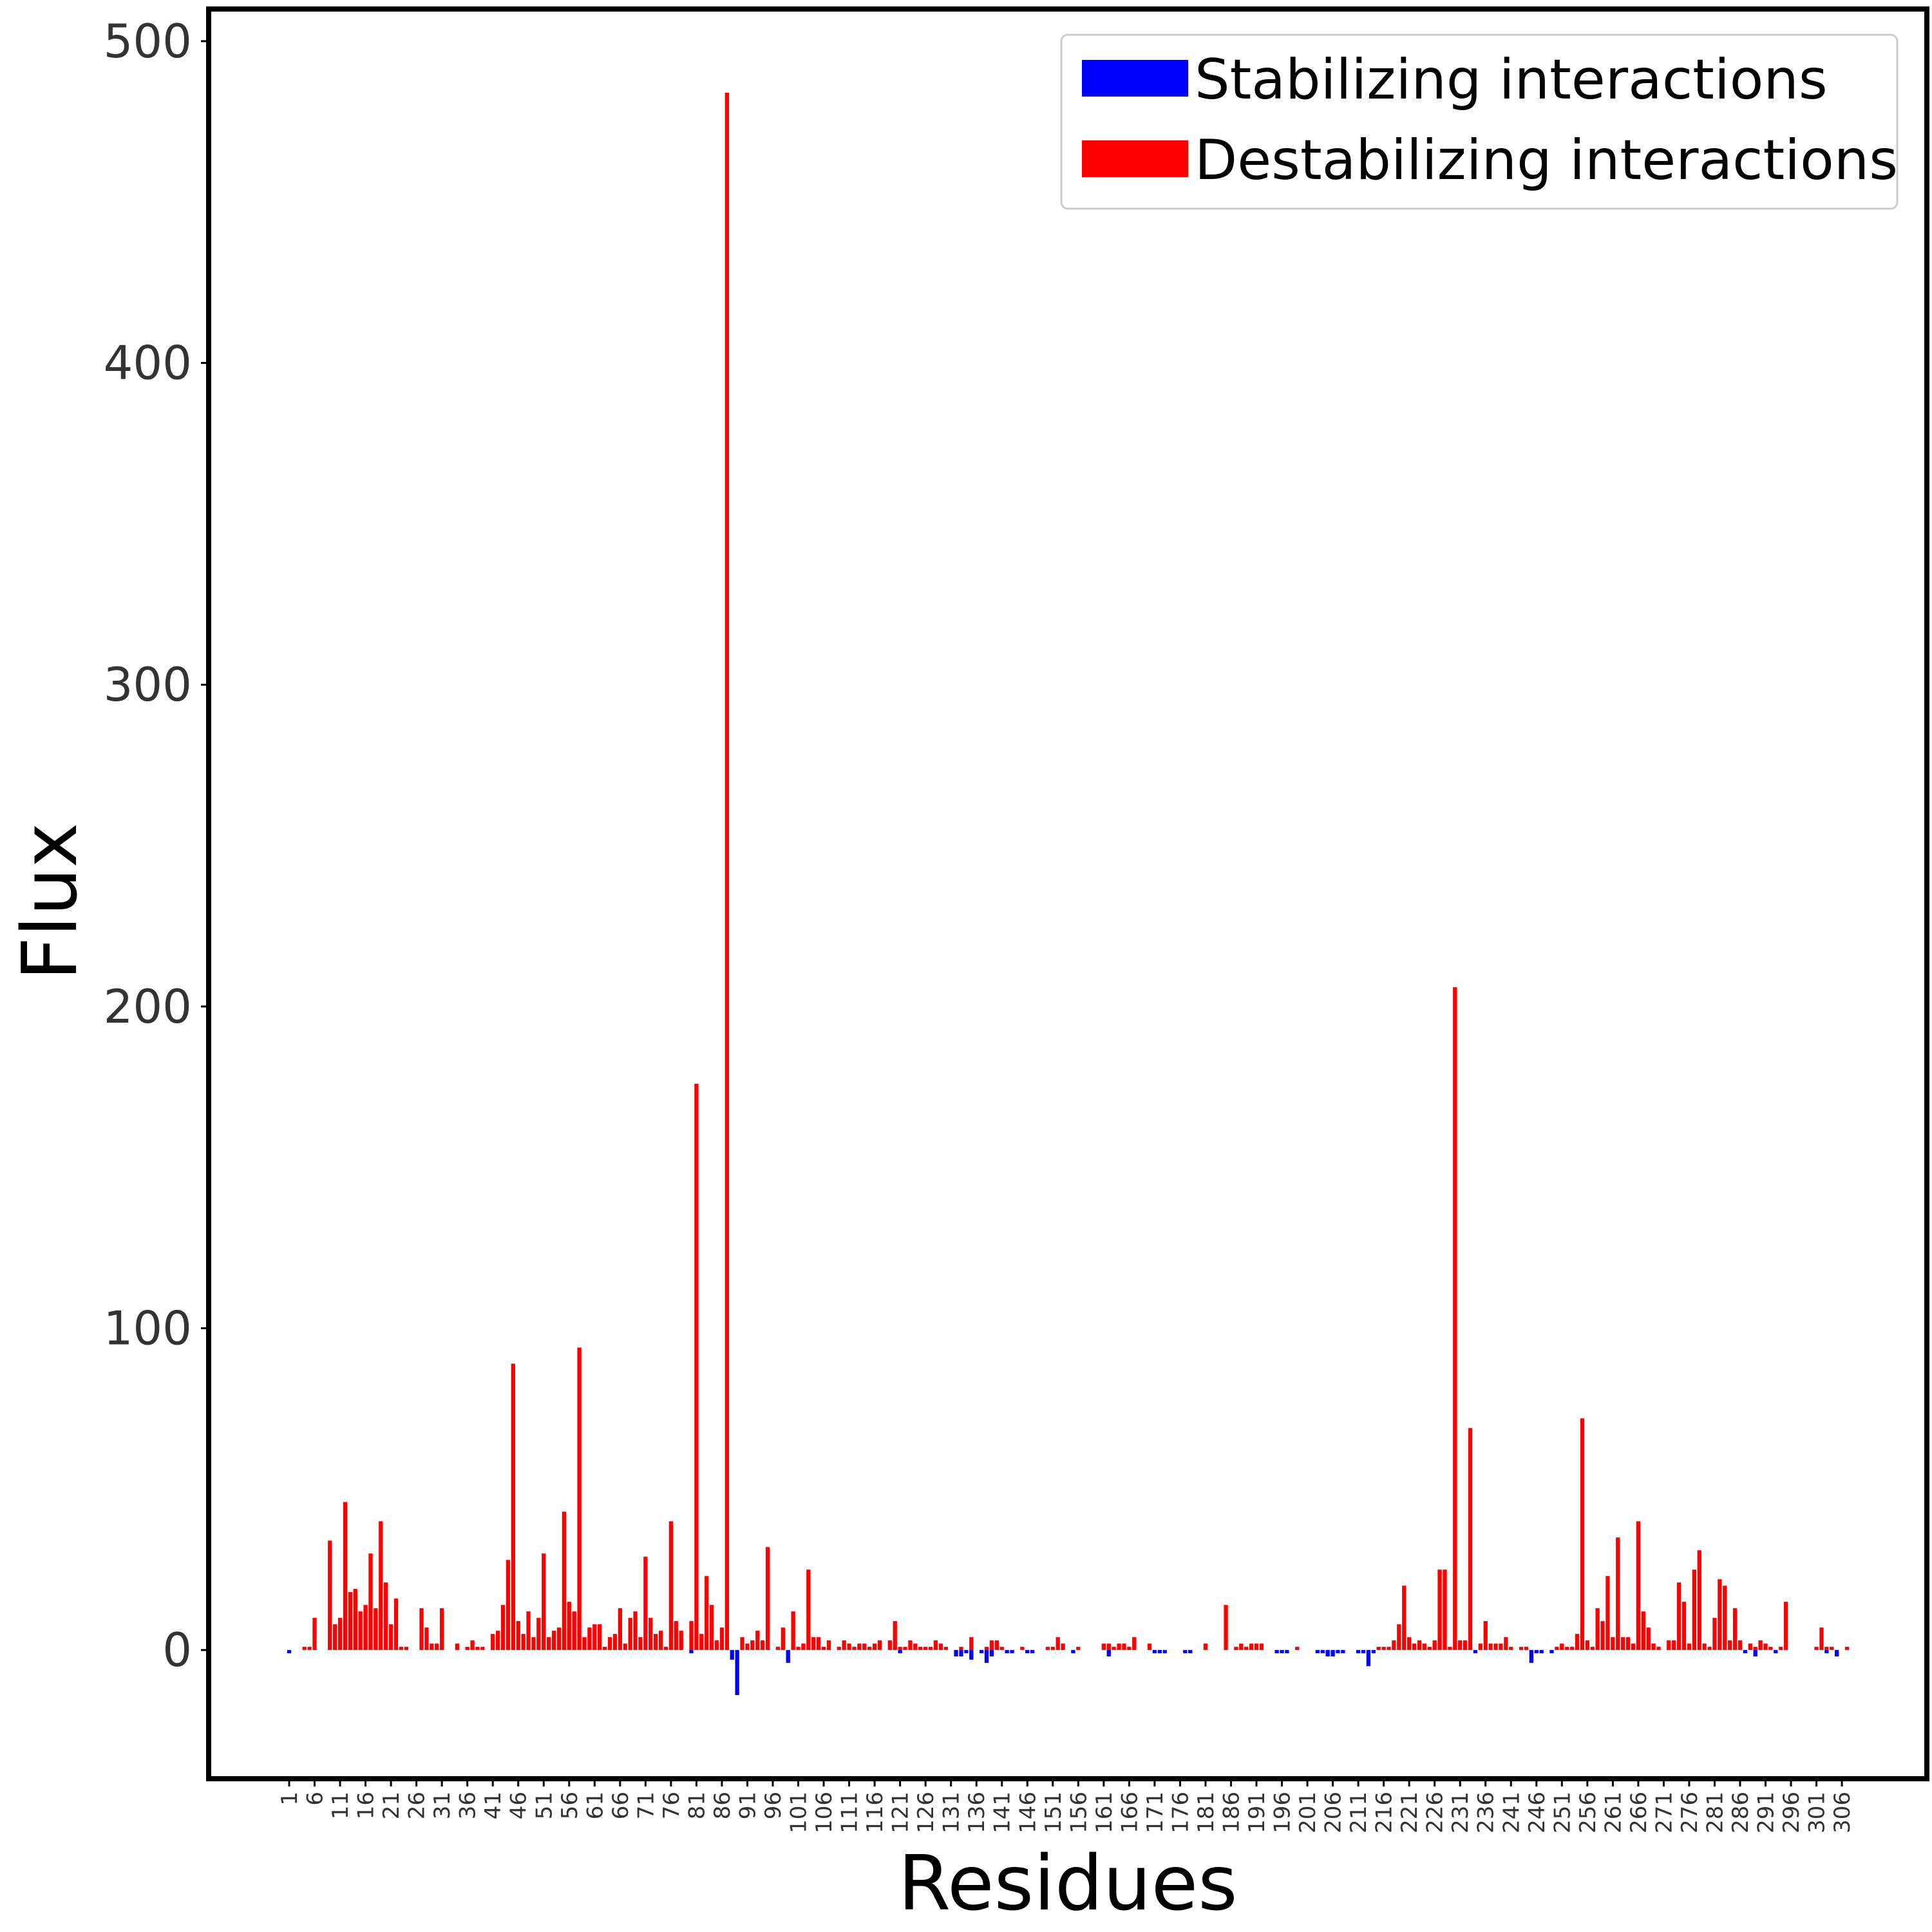  Describe the element at coordinates (1104, 1812) in the screenshot. I see `x-tick-label: 161` at that location.